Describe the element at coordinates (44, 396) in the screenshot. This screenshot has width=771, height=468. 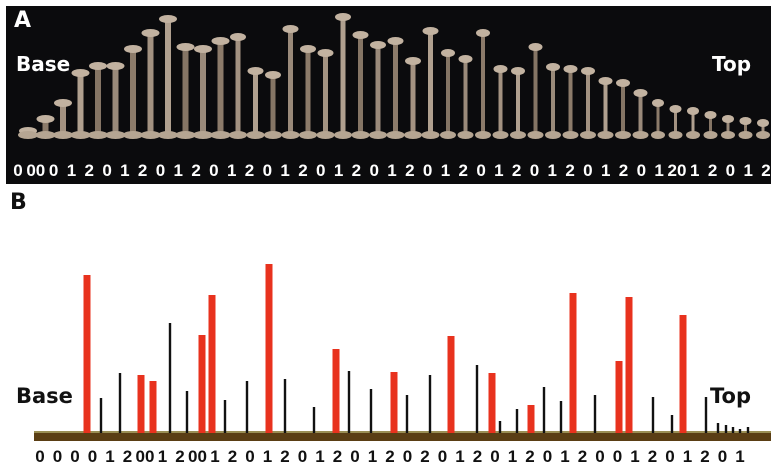
I see `panel-b-base-label: Base` at that location.